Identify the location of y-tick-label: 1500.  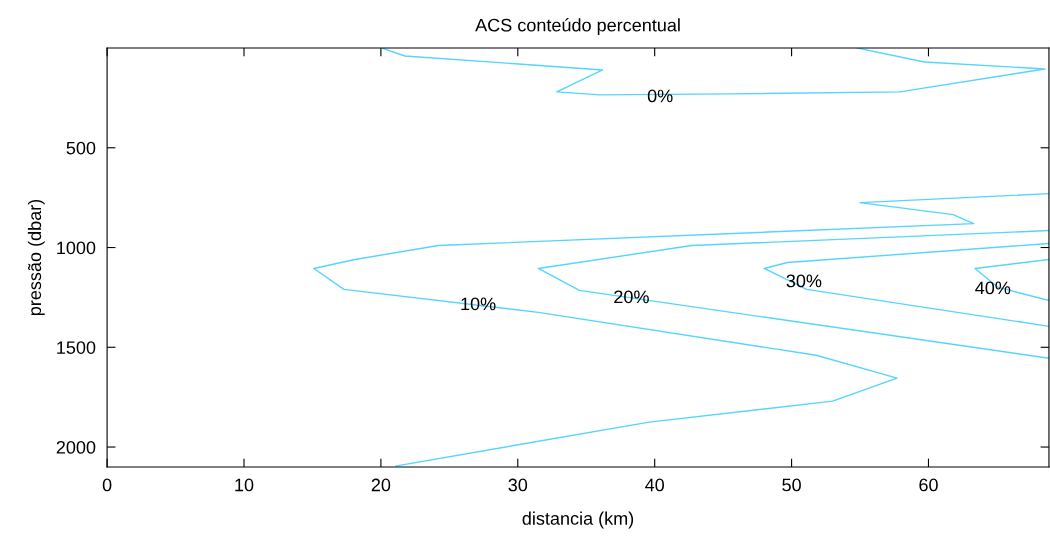
(76, 347).